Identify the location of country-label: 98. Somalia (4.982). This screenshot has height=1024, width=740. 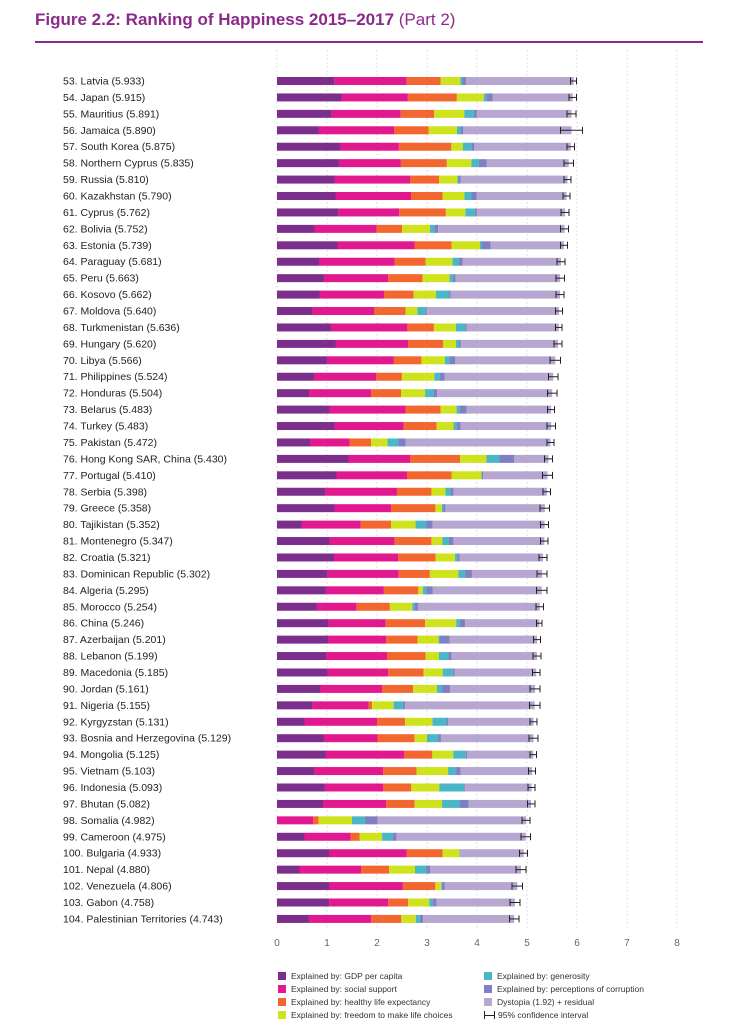
(109, 821).